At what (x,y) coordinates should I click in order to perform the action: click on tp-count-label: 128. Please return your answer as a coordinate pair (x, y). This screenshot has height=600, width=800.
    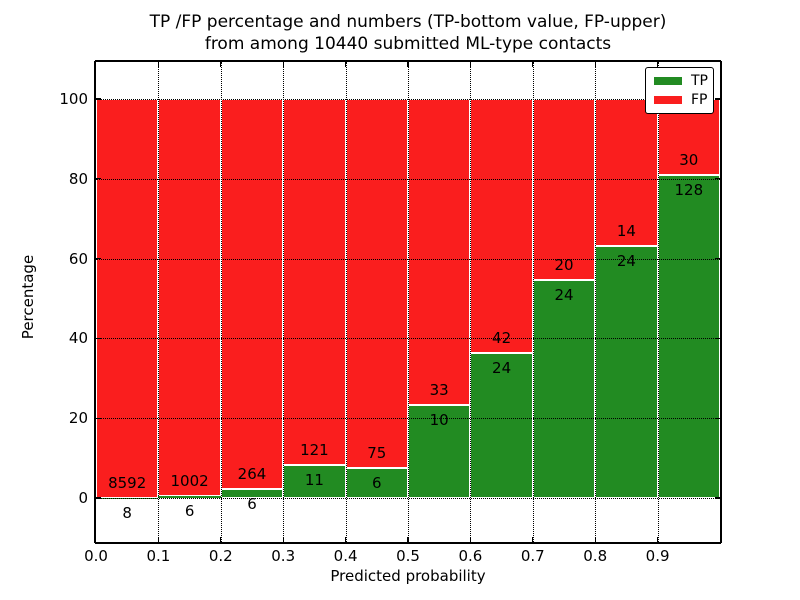
    Looking at the image, I should click on (689, 189).